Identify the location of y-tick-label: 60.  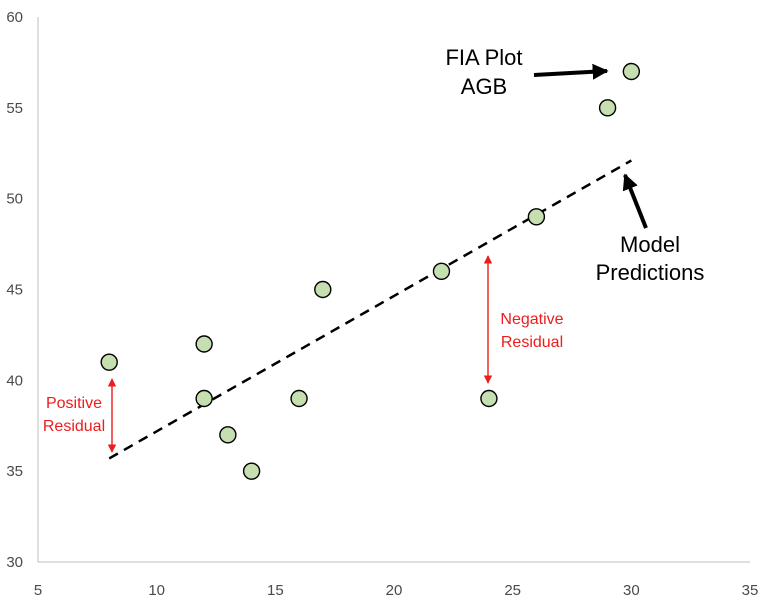
(14, 17).